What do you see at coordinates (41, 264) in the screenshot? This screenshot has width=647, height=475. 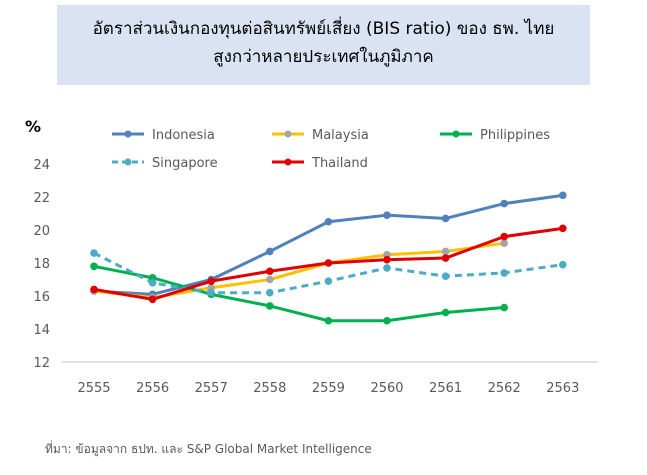 I see `y-tick-label: 18` at bounding box center [41, 264].